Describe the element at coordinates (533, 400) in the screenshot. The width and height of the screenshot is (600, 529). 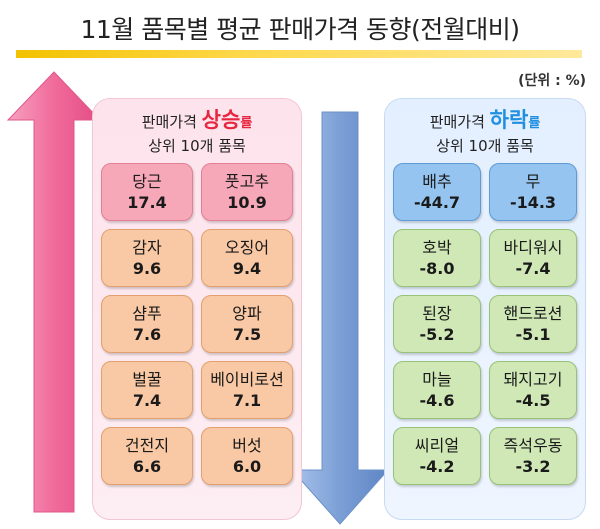
I see `decrease-item-value: -4.5` at that location.